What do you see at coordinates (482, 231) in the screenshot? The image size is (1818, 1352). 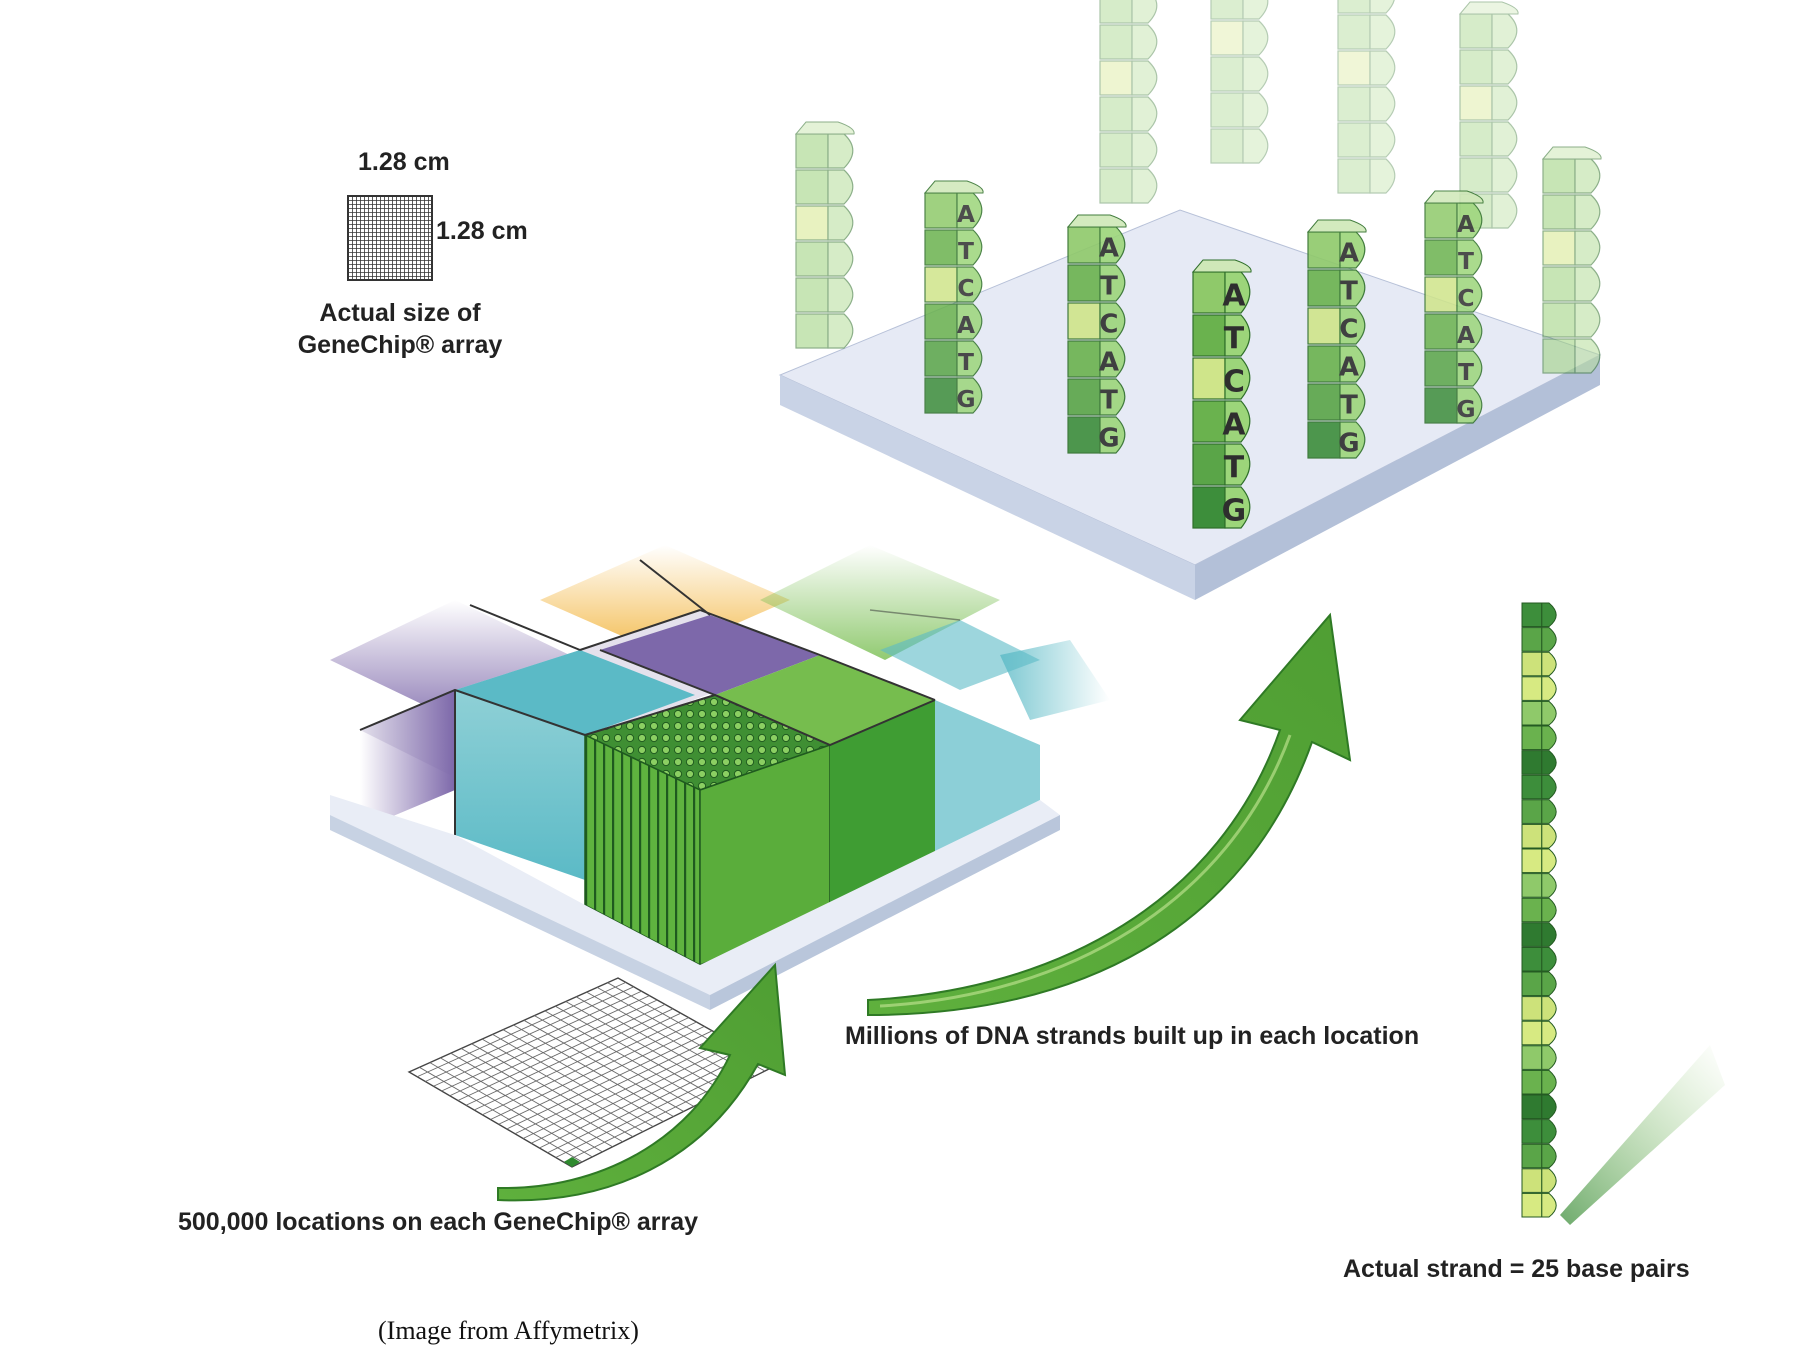 I see `chip-height-label: 1.28 cm` at bounding box center [482, 231].